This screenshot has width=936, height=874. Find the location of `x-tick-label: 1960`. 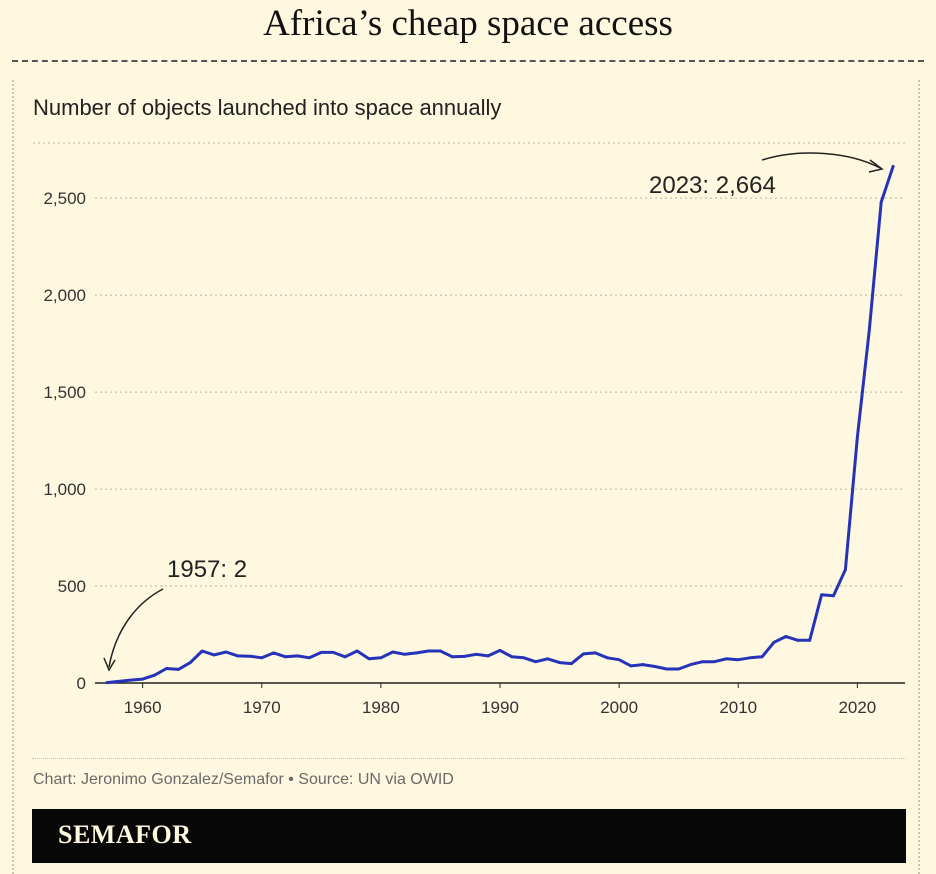

x-tick-label: 1960 is located at coordinates (143, 707).